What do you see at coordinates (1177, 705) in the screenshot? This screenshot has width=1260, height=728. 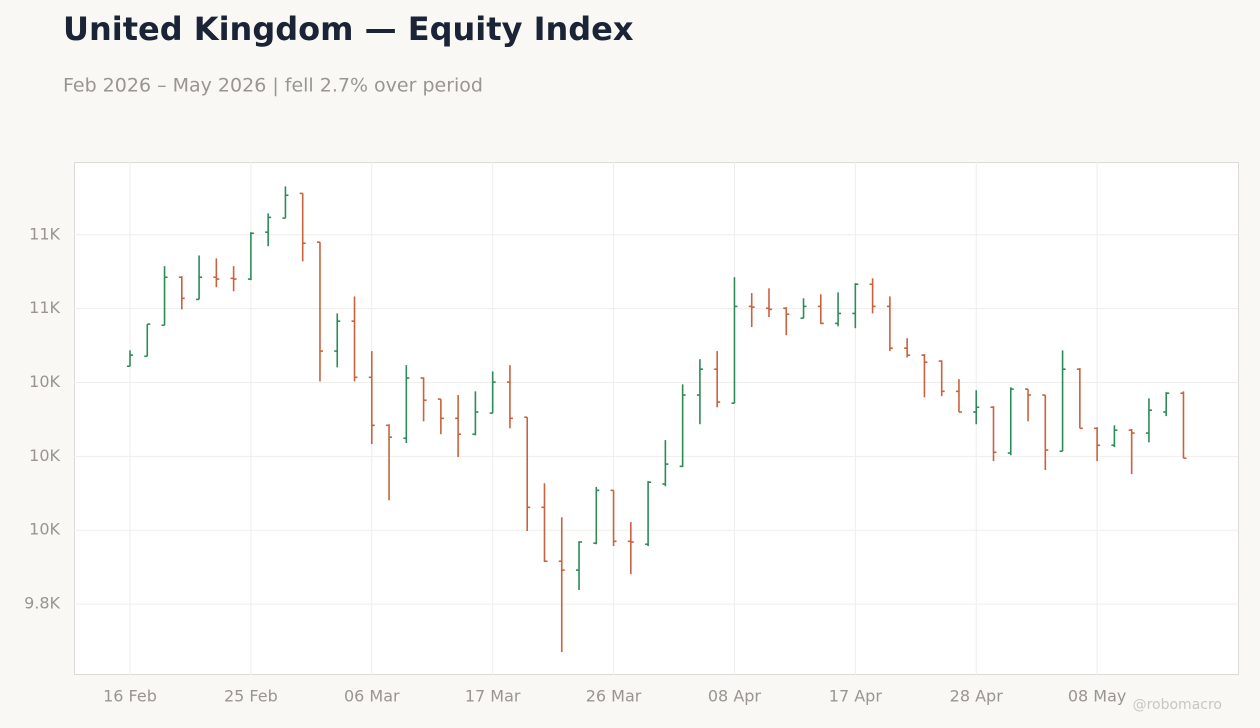 I see `watermark: @robomacro` at bounding box center [1177, 705].